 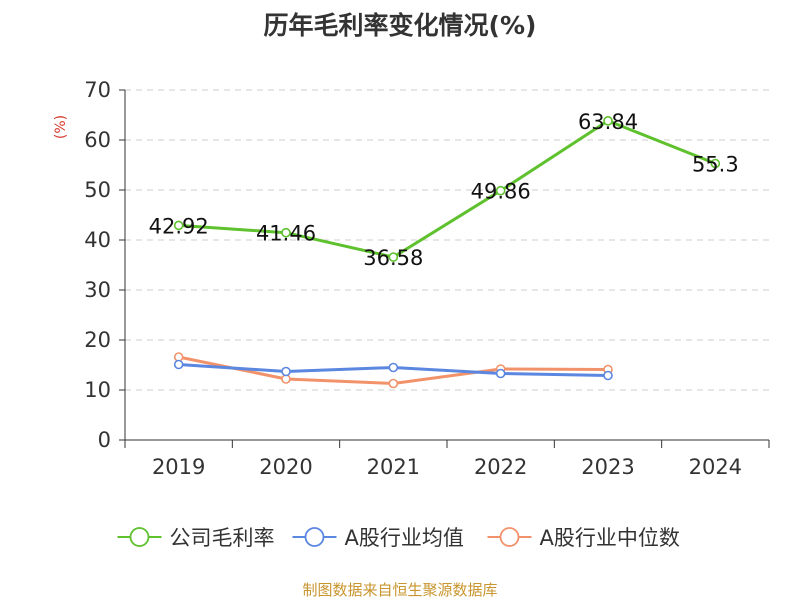 I want to click on x-tick-label: 2020, so click(x=285, y=467).